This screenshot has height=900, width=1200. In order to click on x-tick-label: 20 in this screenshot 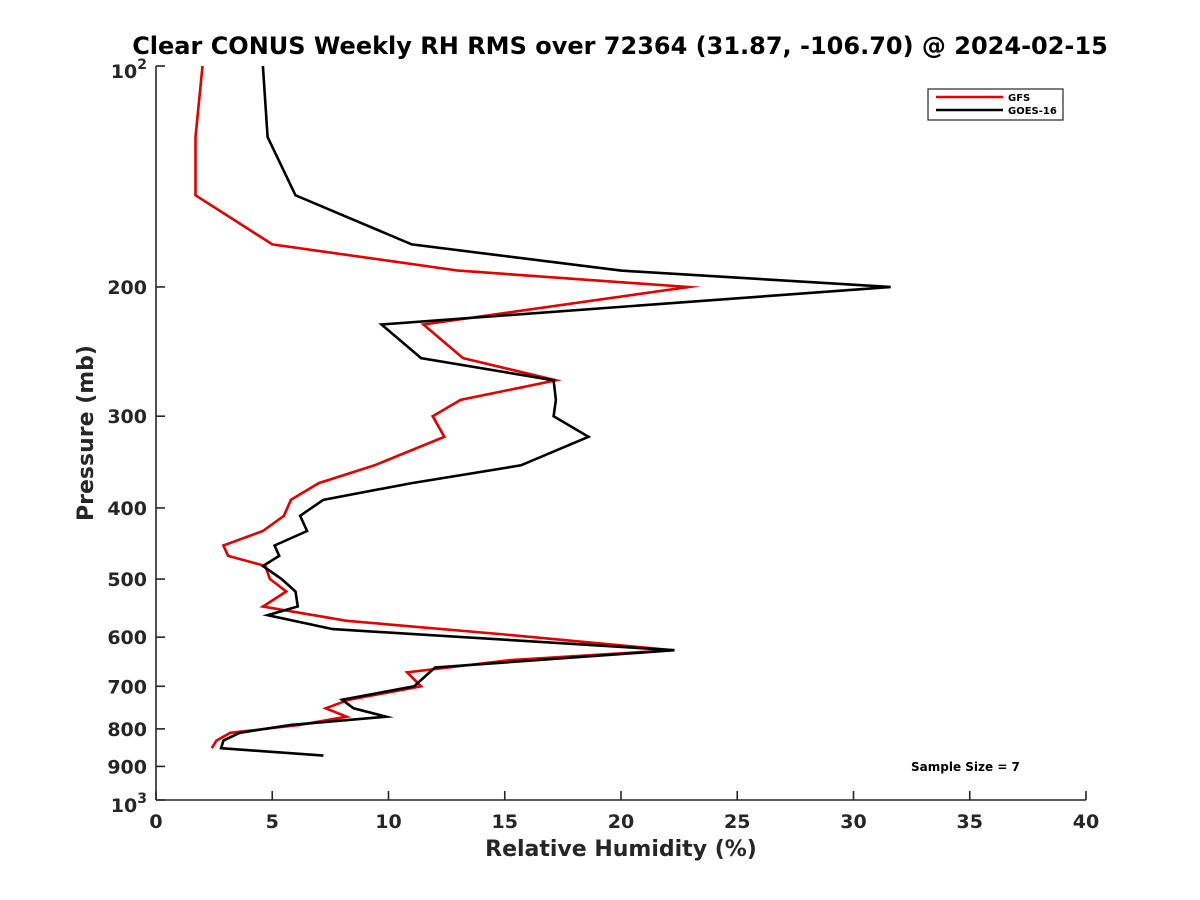, I will do `click(621, 822)`.